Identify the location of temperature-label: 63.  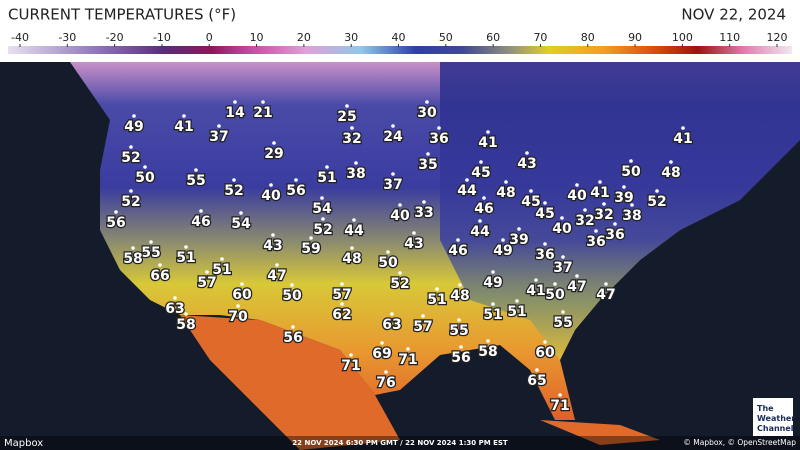
(391, 325).